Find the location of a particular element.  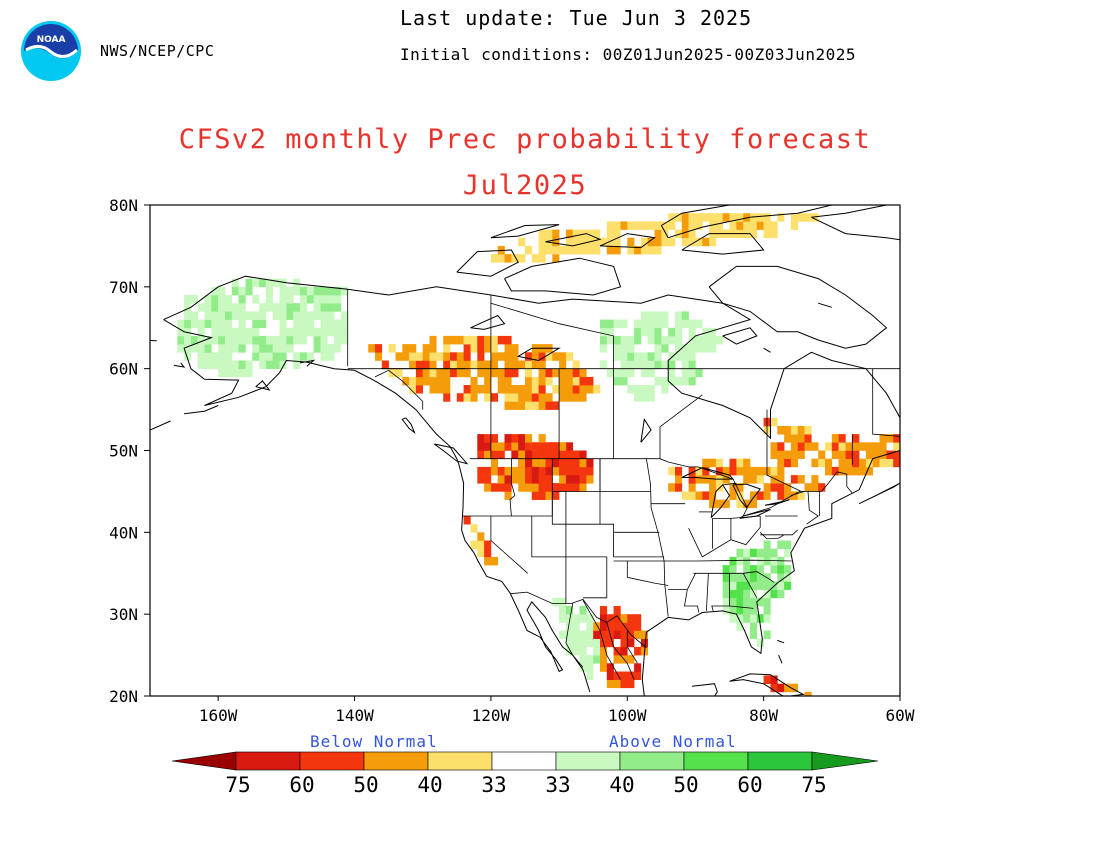

lon-label: 160W is located at coordinates (218, 715).